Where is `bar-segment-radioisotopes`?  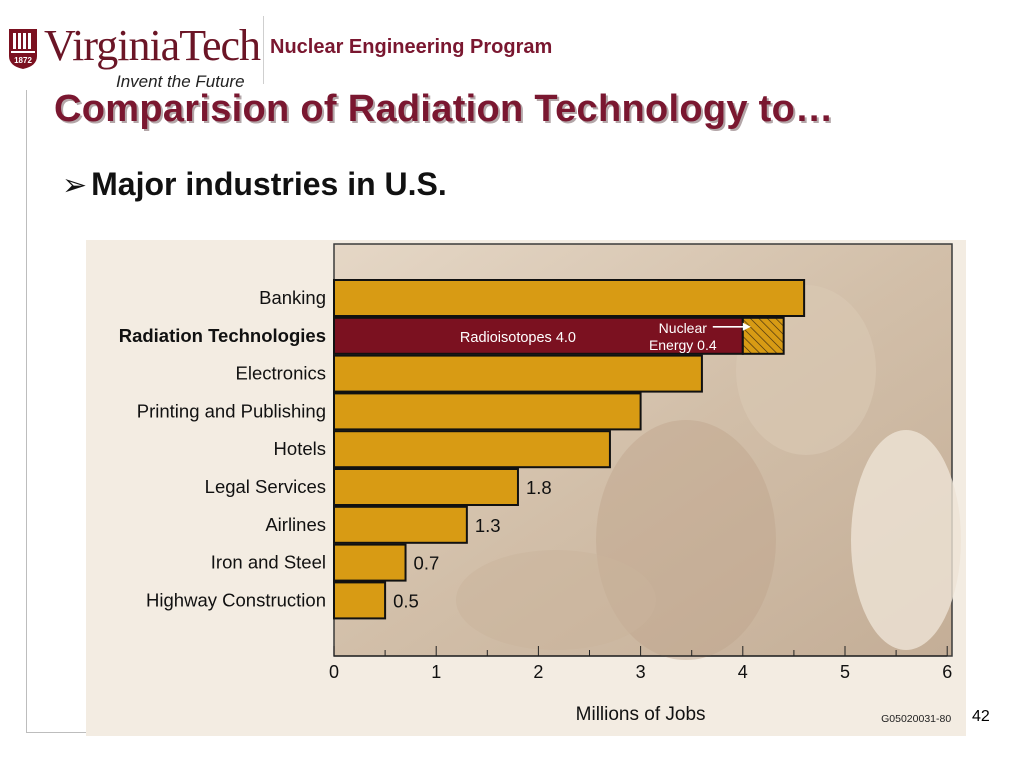
bar-segment-radioisotopes is located at coordinates (538, 335).